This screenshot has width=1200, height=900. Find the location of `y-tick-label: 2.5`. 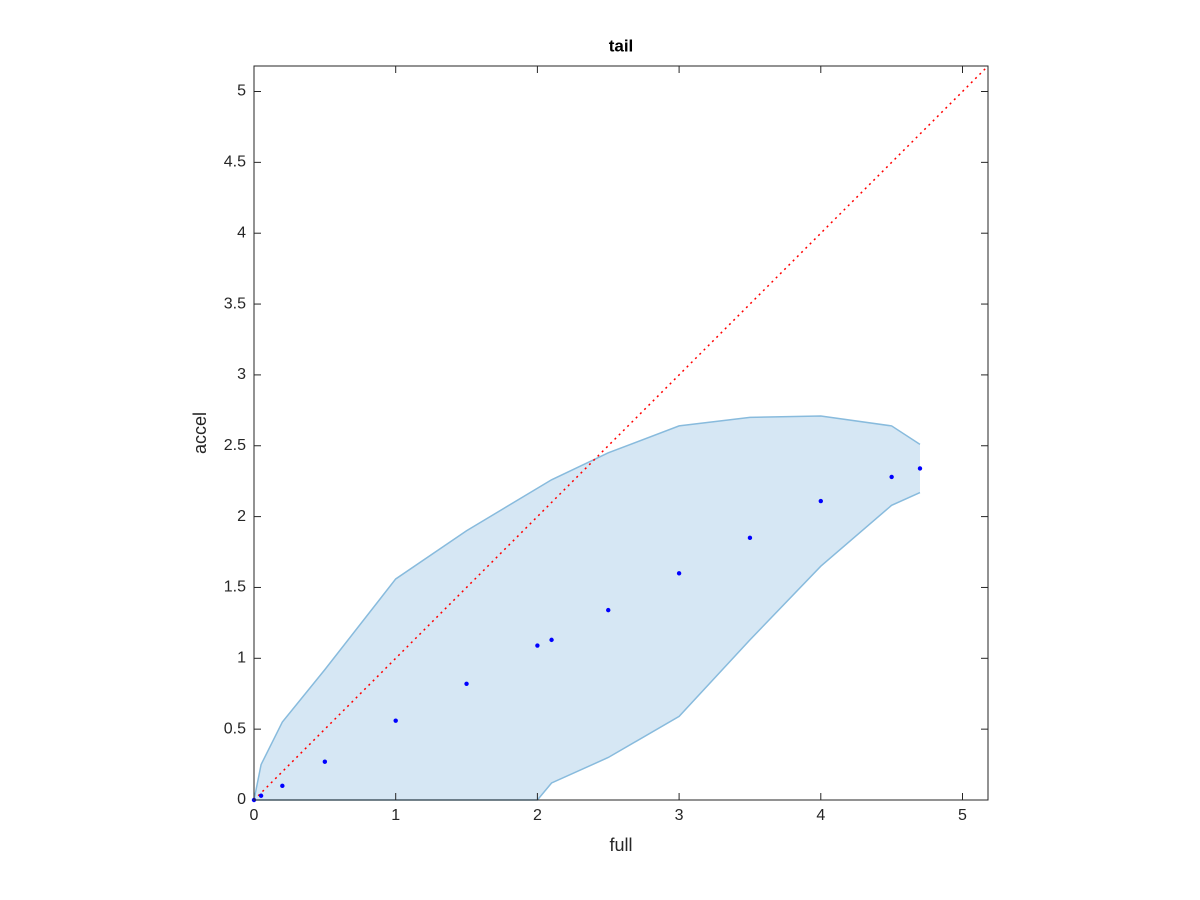

y-tick-label: 2.5 is located at coordinates (235, 445).